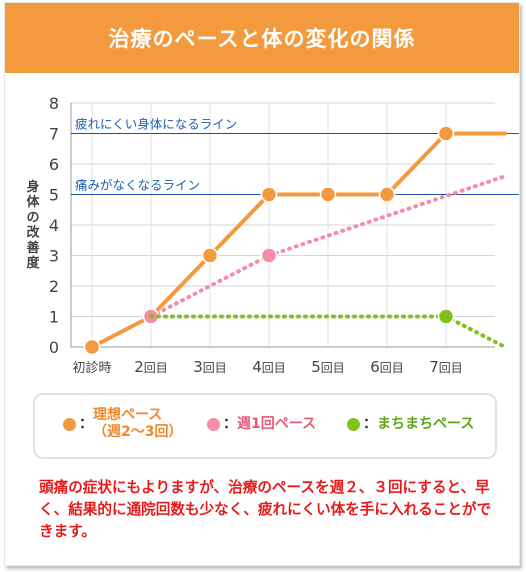  Describe the element at coordinates (446, 367) in the screenshot. I see `x-tick-label: 7回目` at that location.